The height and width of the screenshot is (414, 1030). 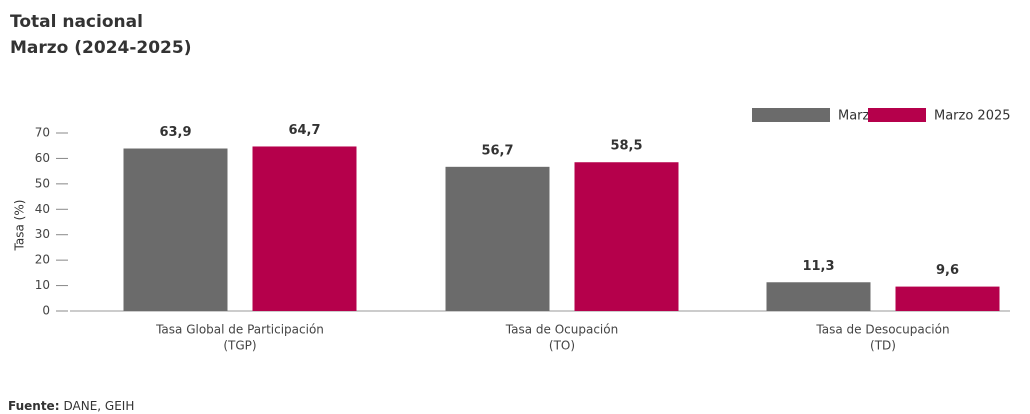 What do you see at coordinates (562, 346) in the screenshot?
I see `x-tick-label: (TO)` at bounding box center [562, 346].